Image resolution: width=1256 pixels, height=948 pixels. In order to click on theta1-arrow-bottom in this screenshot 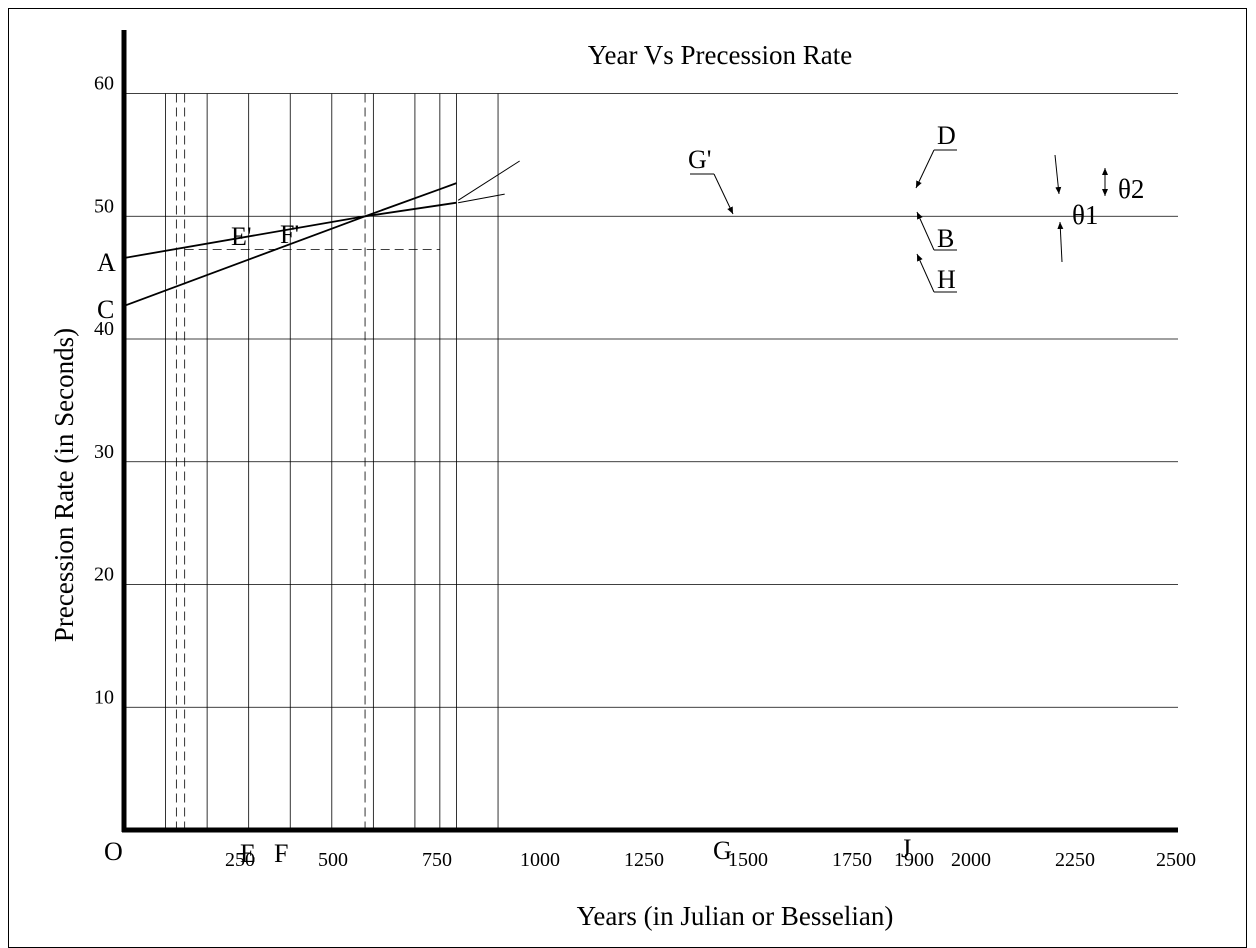, I will do `click(1060, 242)`.